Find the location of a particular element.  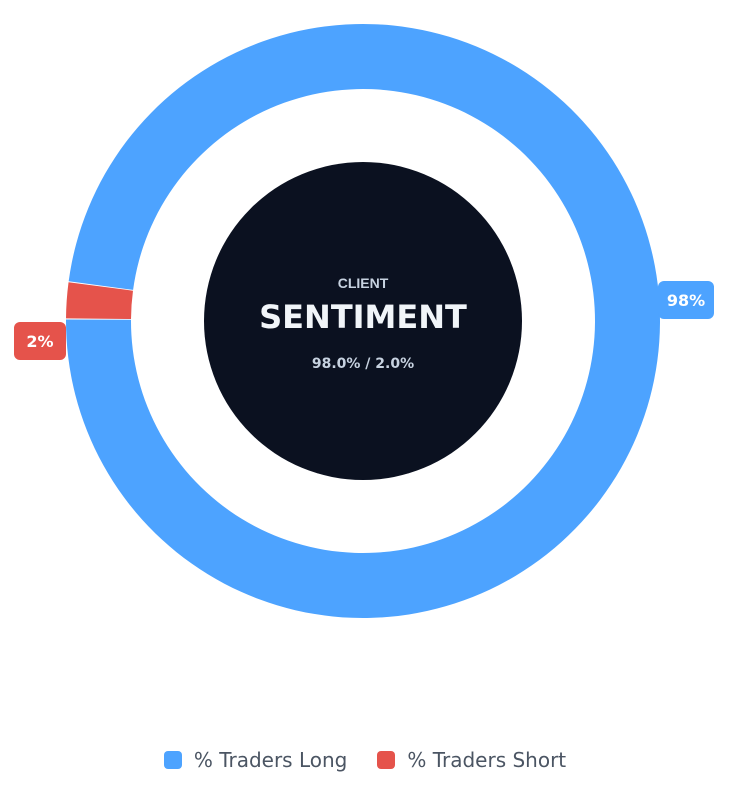

data-label-long-text: 98% is located at coordinates (686, 300).